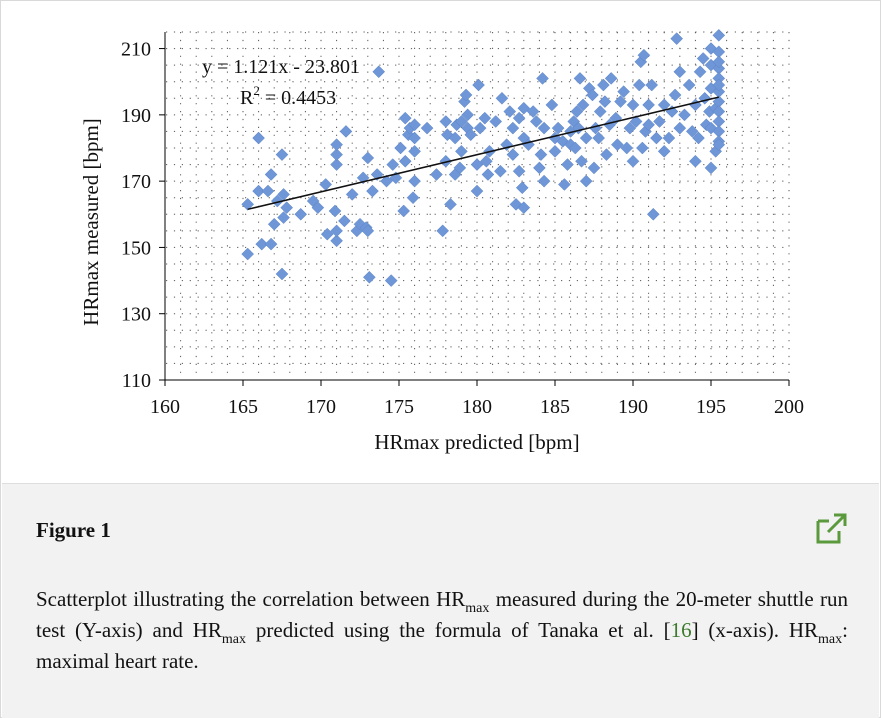 Image resolution: width=881 pixels, height=718 pixels. I want to click on x-tick-label: 190, so click(633, 407).